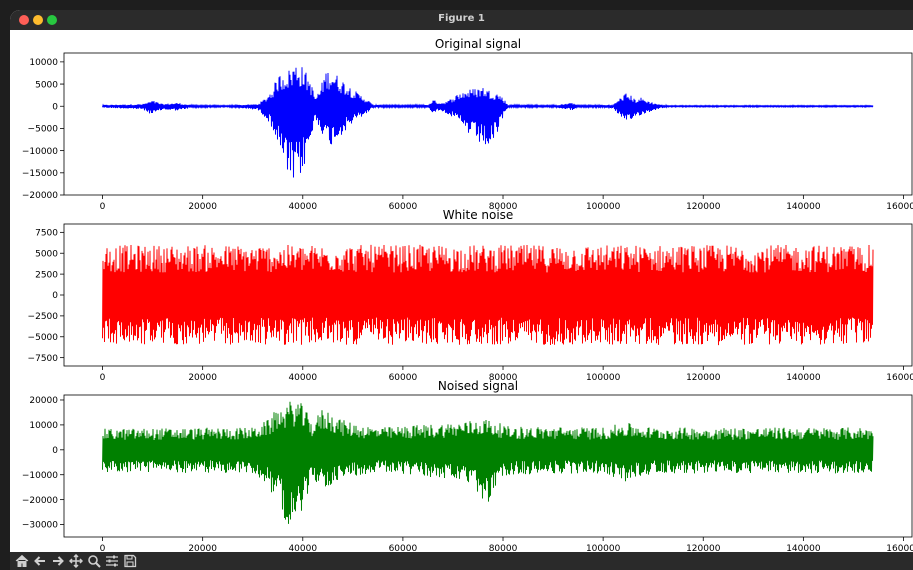  I want to click on y-tick-label: 2500, so click(46, 275).